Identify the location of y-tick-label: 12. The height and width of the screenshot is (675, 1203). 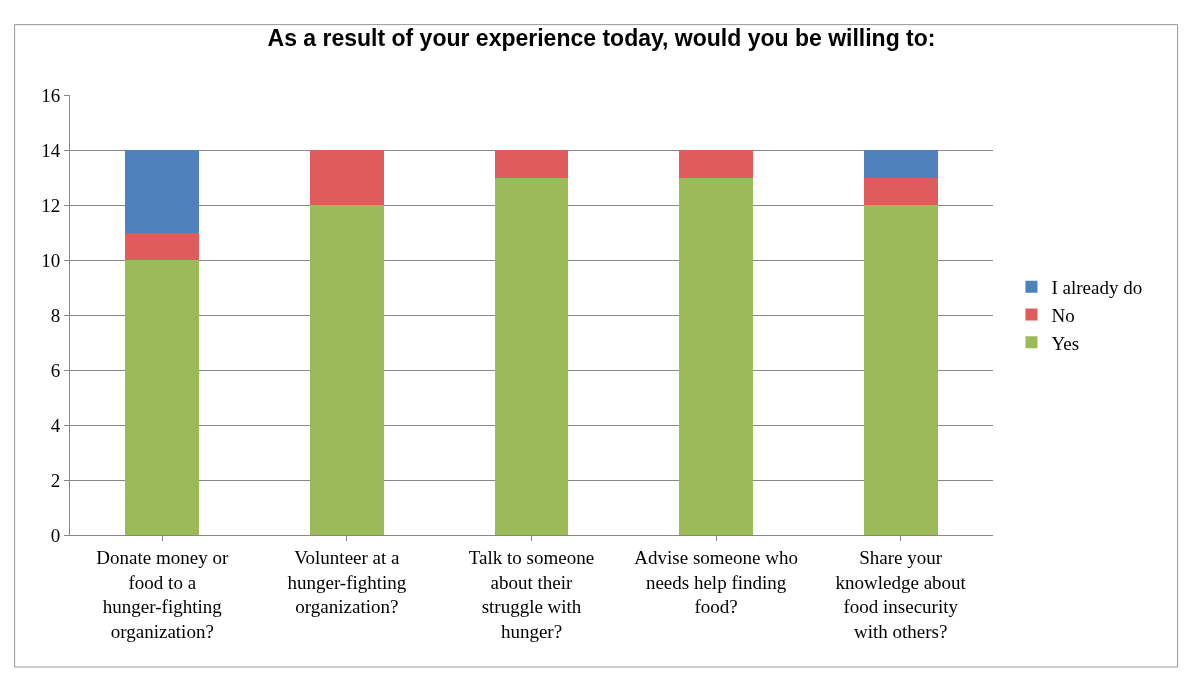
(51, 205).